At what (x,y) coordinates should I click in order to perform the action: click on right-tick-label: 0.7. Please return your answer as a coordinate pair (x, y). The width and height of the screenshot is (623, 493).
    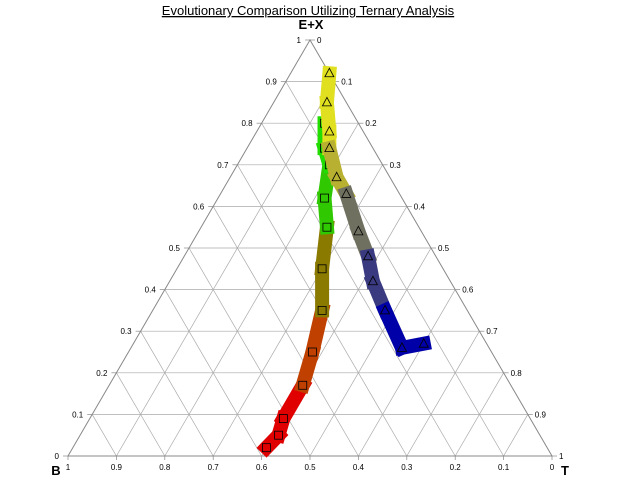
    Looking at the image, I should click on (492, 331).